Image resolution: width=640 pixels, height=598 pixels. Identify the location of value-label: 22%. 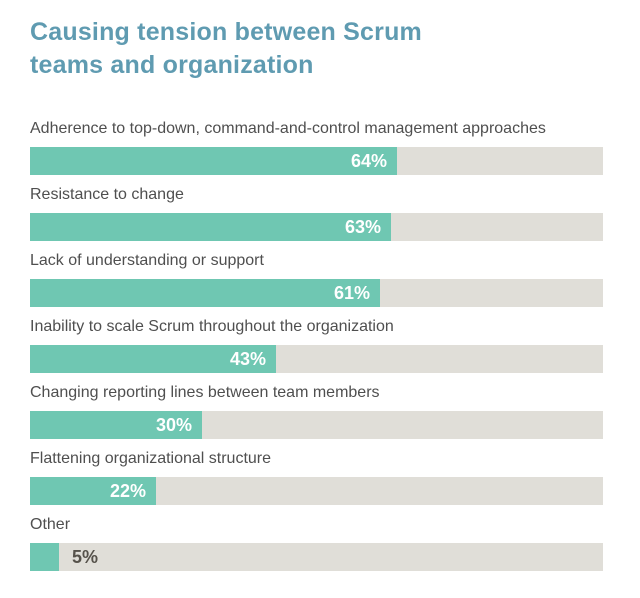
(127, 491).